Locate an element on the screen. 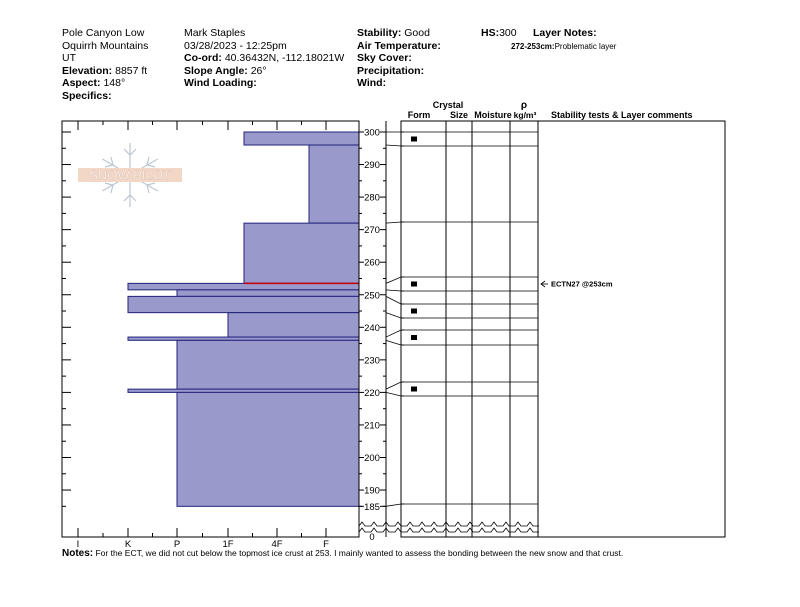 This screenshot has height=607, width=800. stability-header: Stability tests & Layer comments is located at coordinates (622, 115).